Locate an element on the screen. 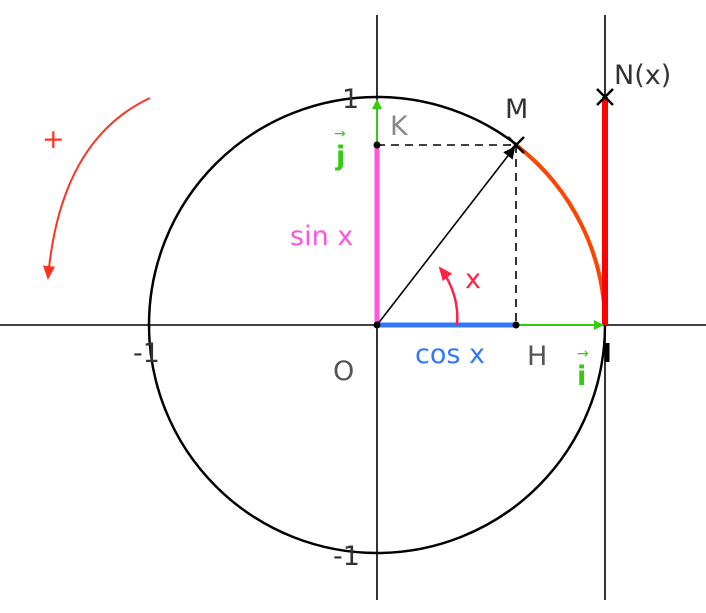  label-k: K is located at coordinates (399, 126).